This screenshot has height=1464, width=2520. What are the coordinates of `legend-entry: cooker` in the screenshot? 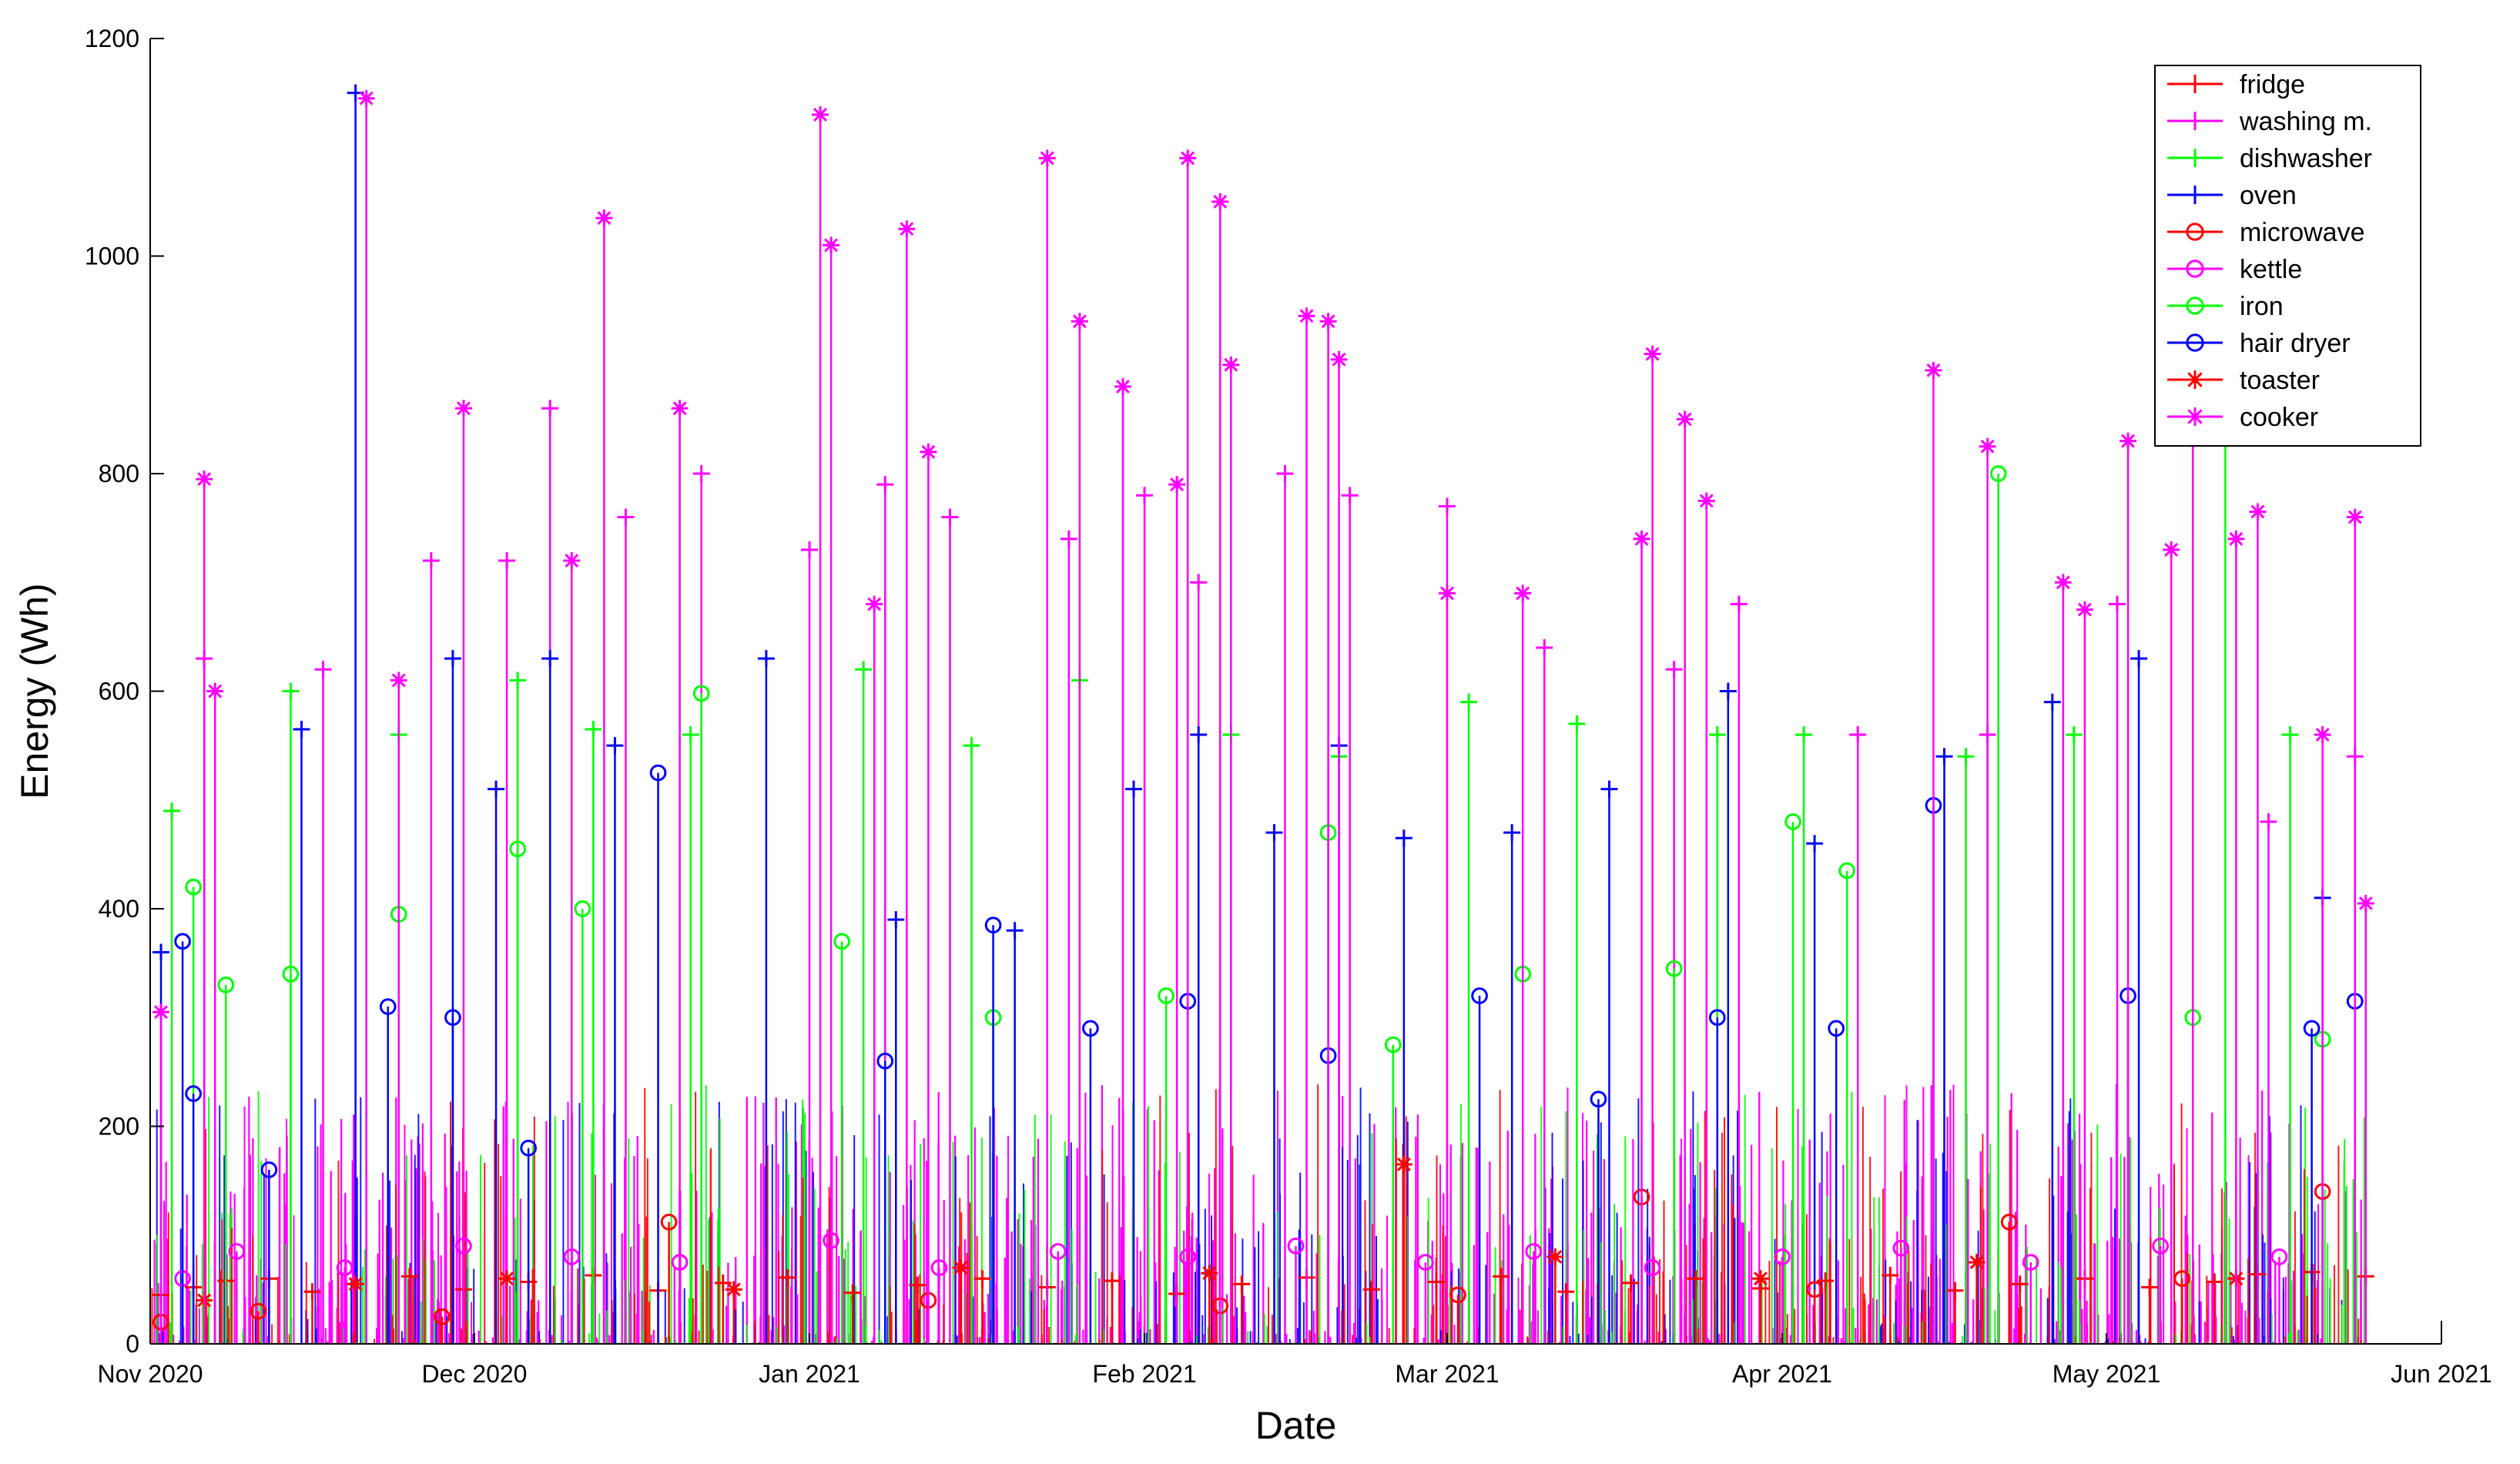 It's located at (2242, 417).